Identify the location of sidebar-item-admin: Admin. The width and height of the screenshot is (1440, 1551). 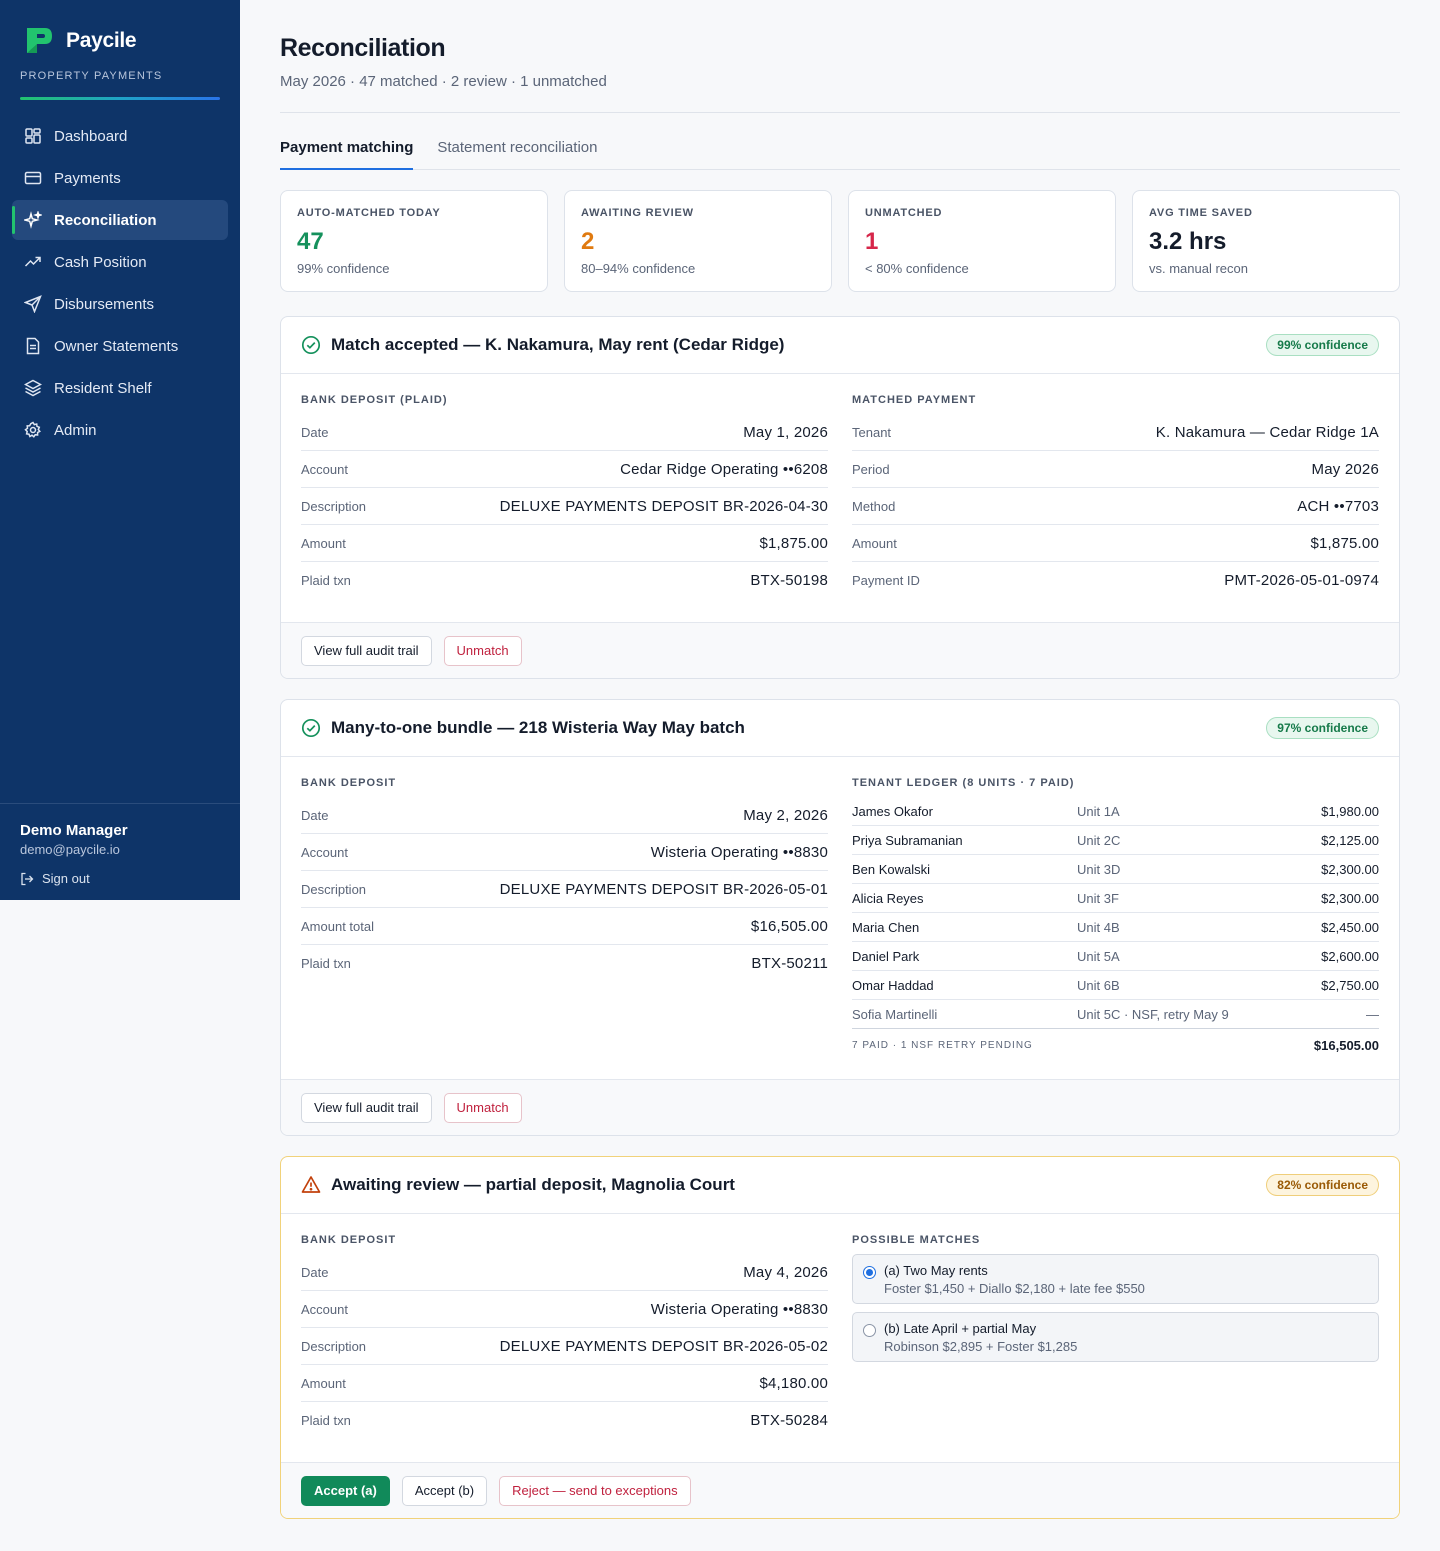
(120, 430).